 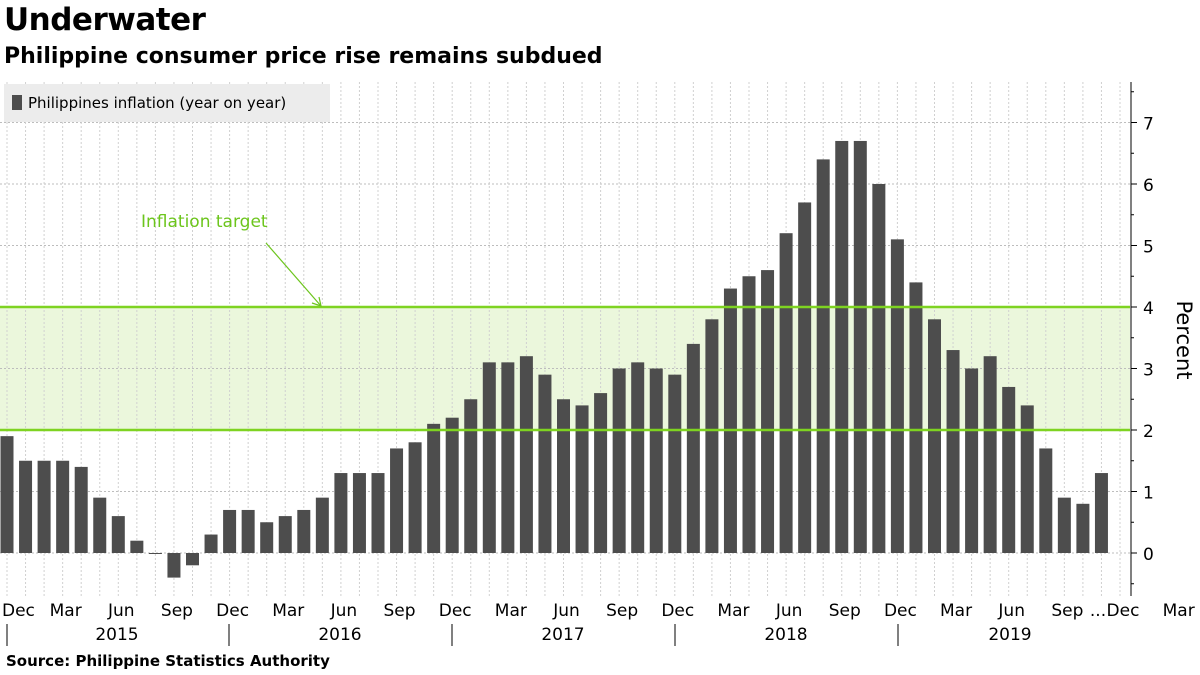 What do you see at coordinates (1148, 186) in the screenshot?
I see `y-tick-label: 6` at bounding box center [1148, 186].